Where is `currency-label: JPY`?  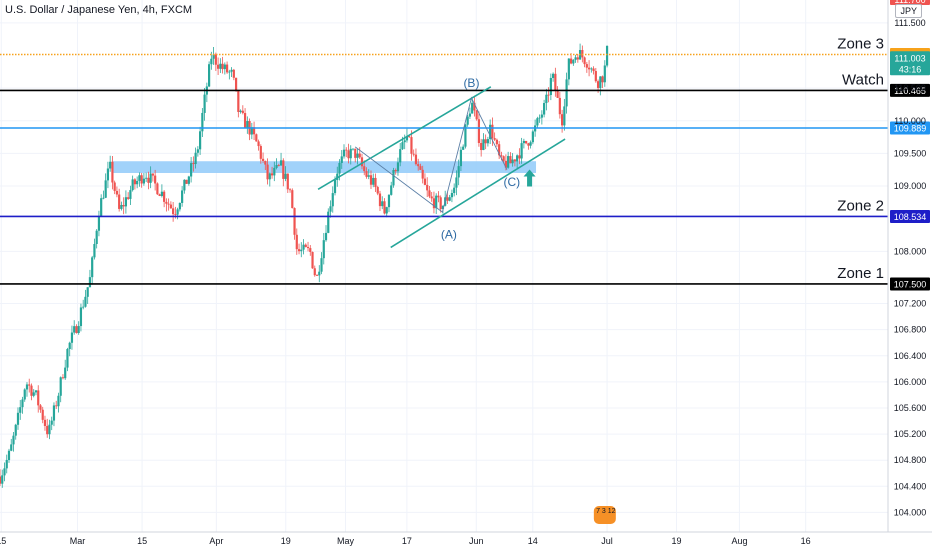
currency-label: JPY is located at coordinates (908, 11).